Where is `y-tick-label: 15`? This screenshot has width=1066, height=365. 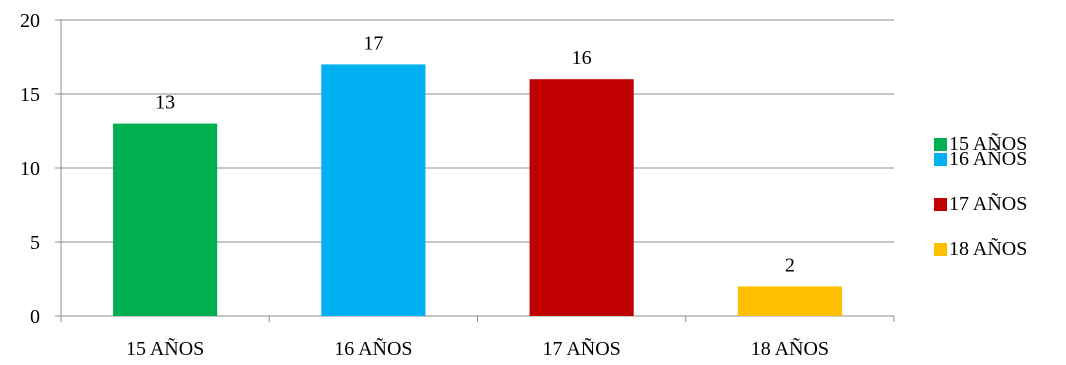 y-tick-label: 15 is located at coordinates (30, 95).